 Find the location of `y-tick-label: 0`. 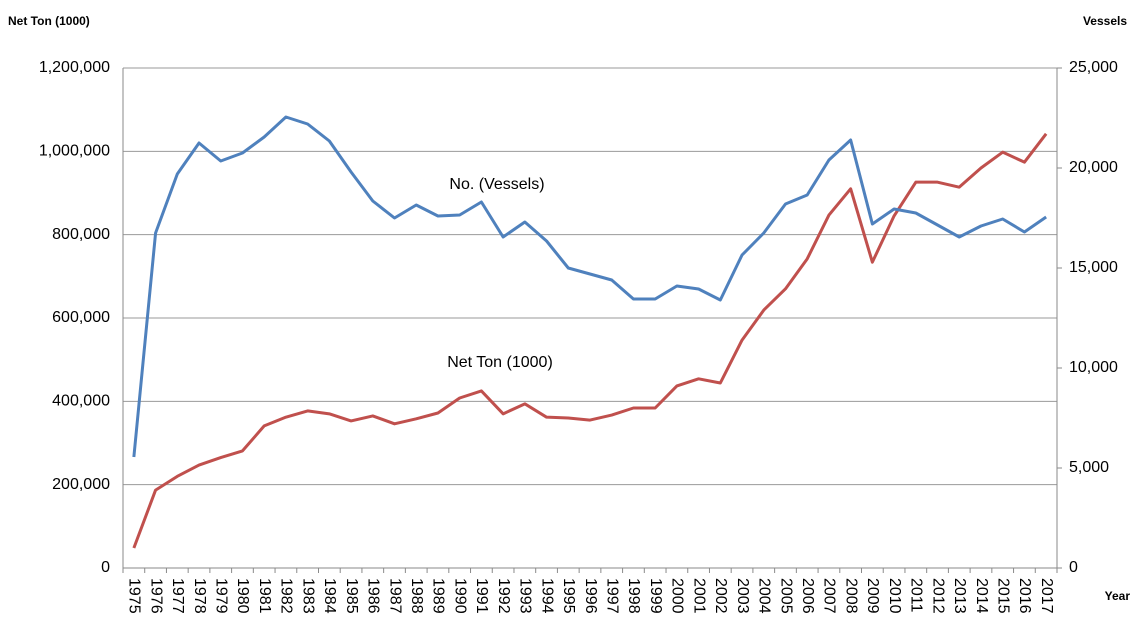

y-tick-label: 0 is located at coordinates (105, 567).